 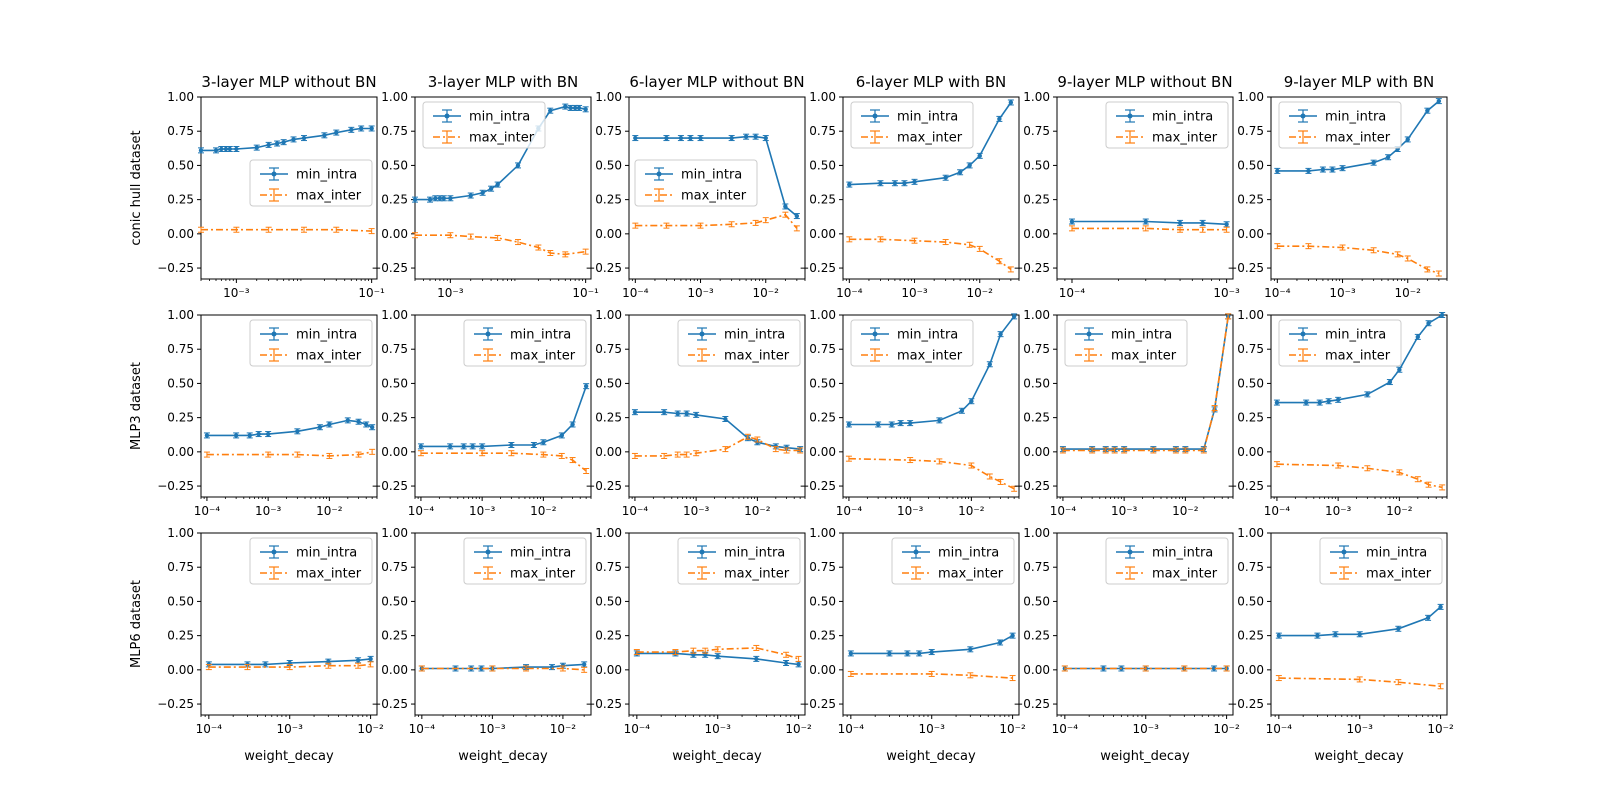 I want to click on series-min_intra, so click(x=500, y=153).